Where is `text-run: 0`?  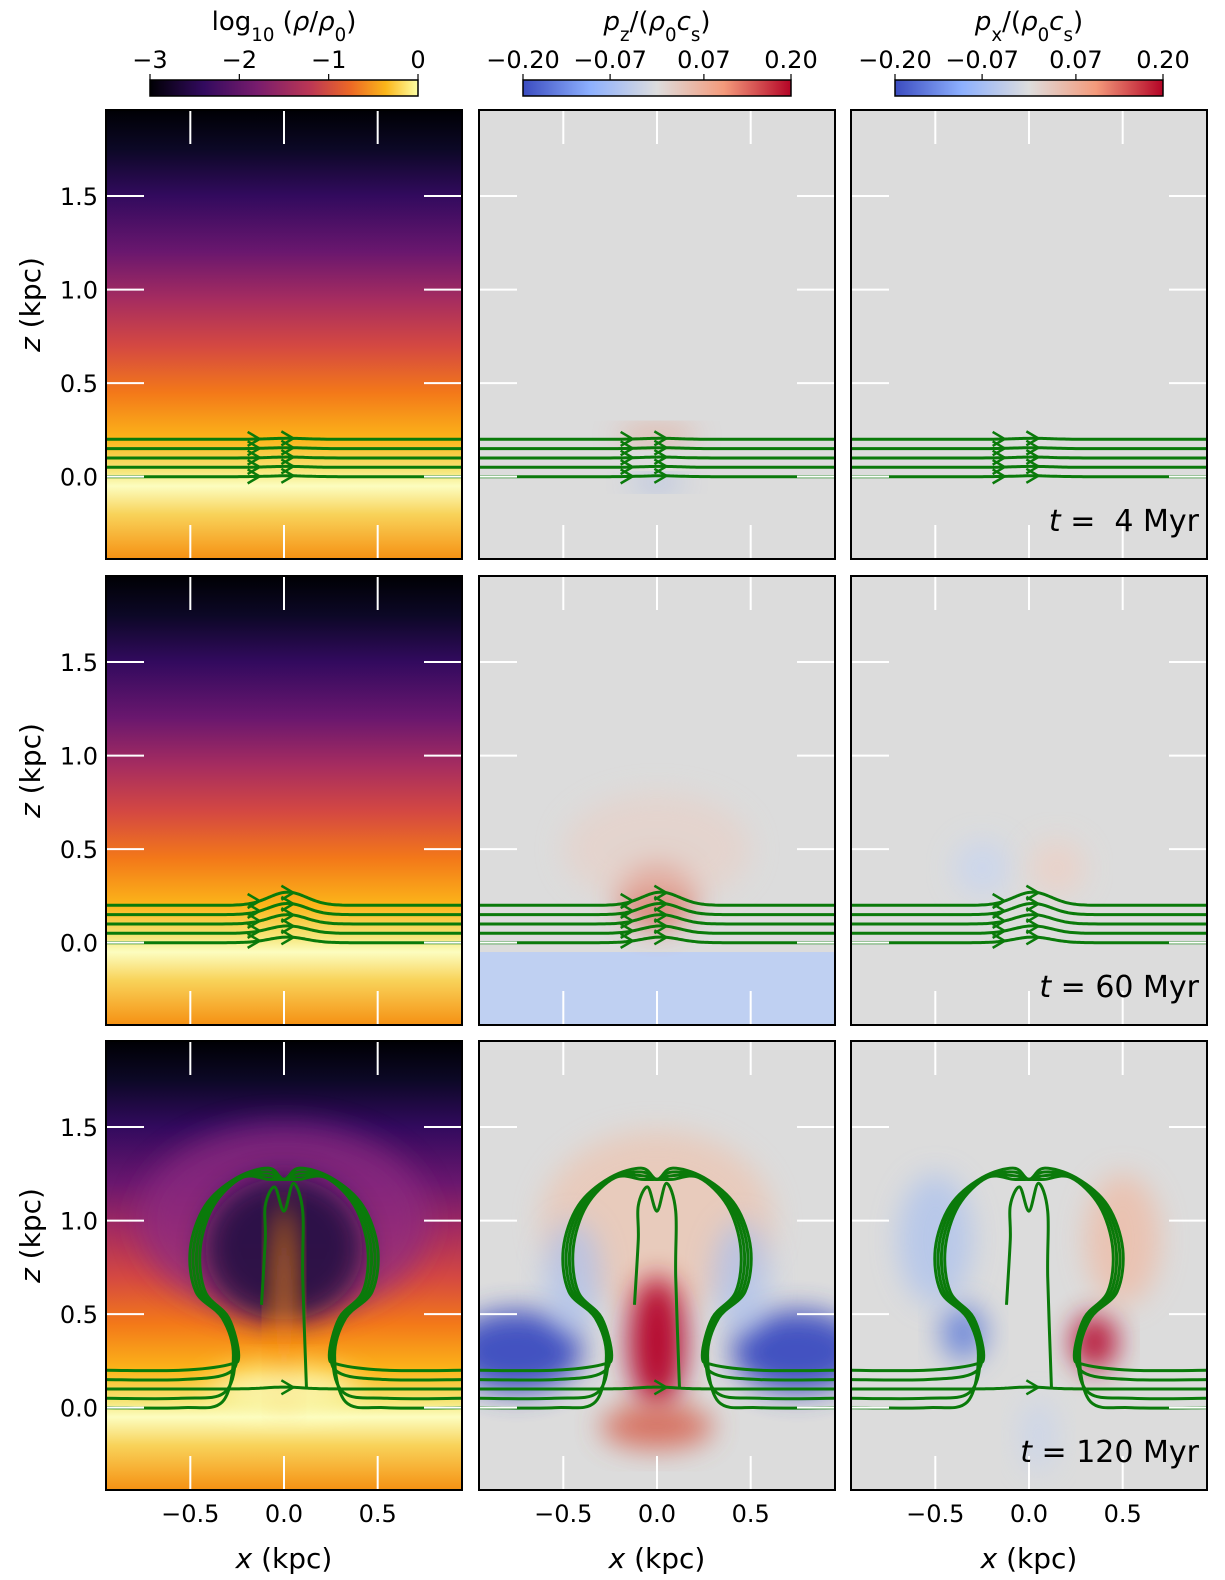 text-run: 0 is located at coordinates (1044, 35).